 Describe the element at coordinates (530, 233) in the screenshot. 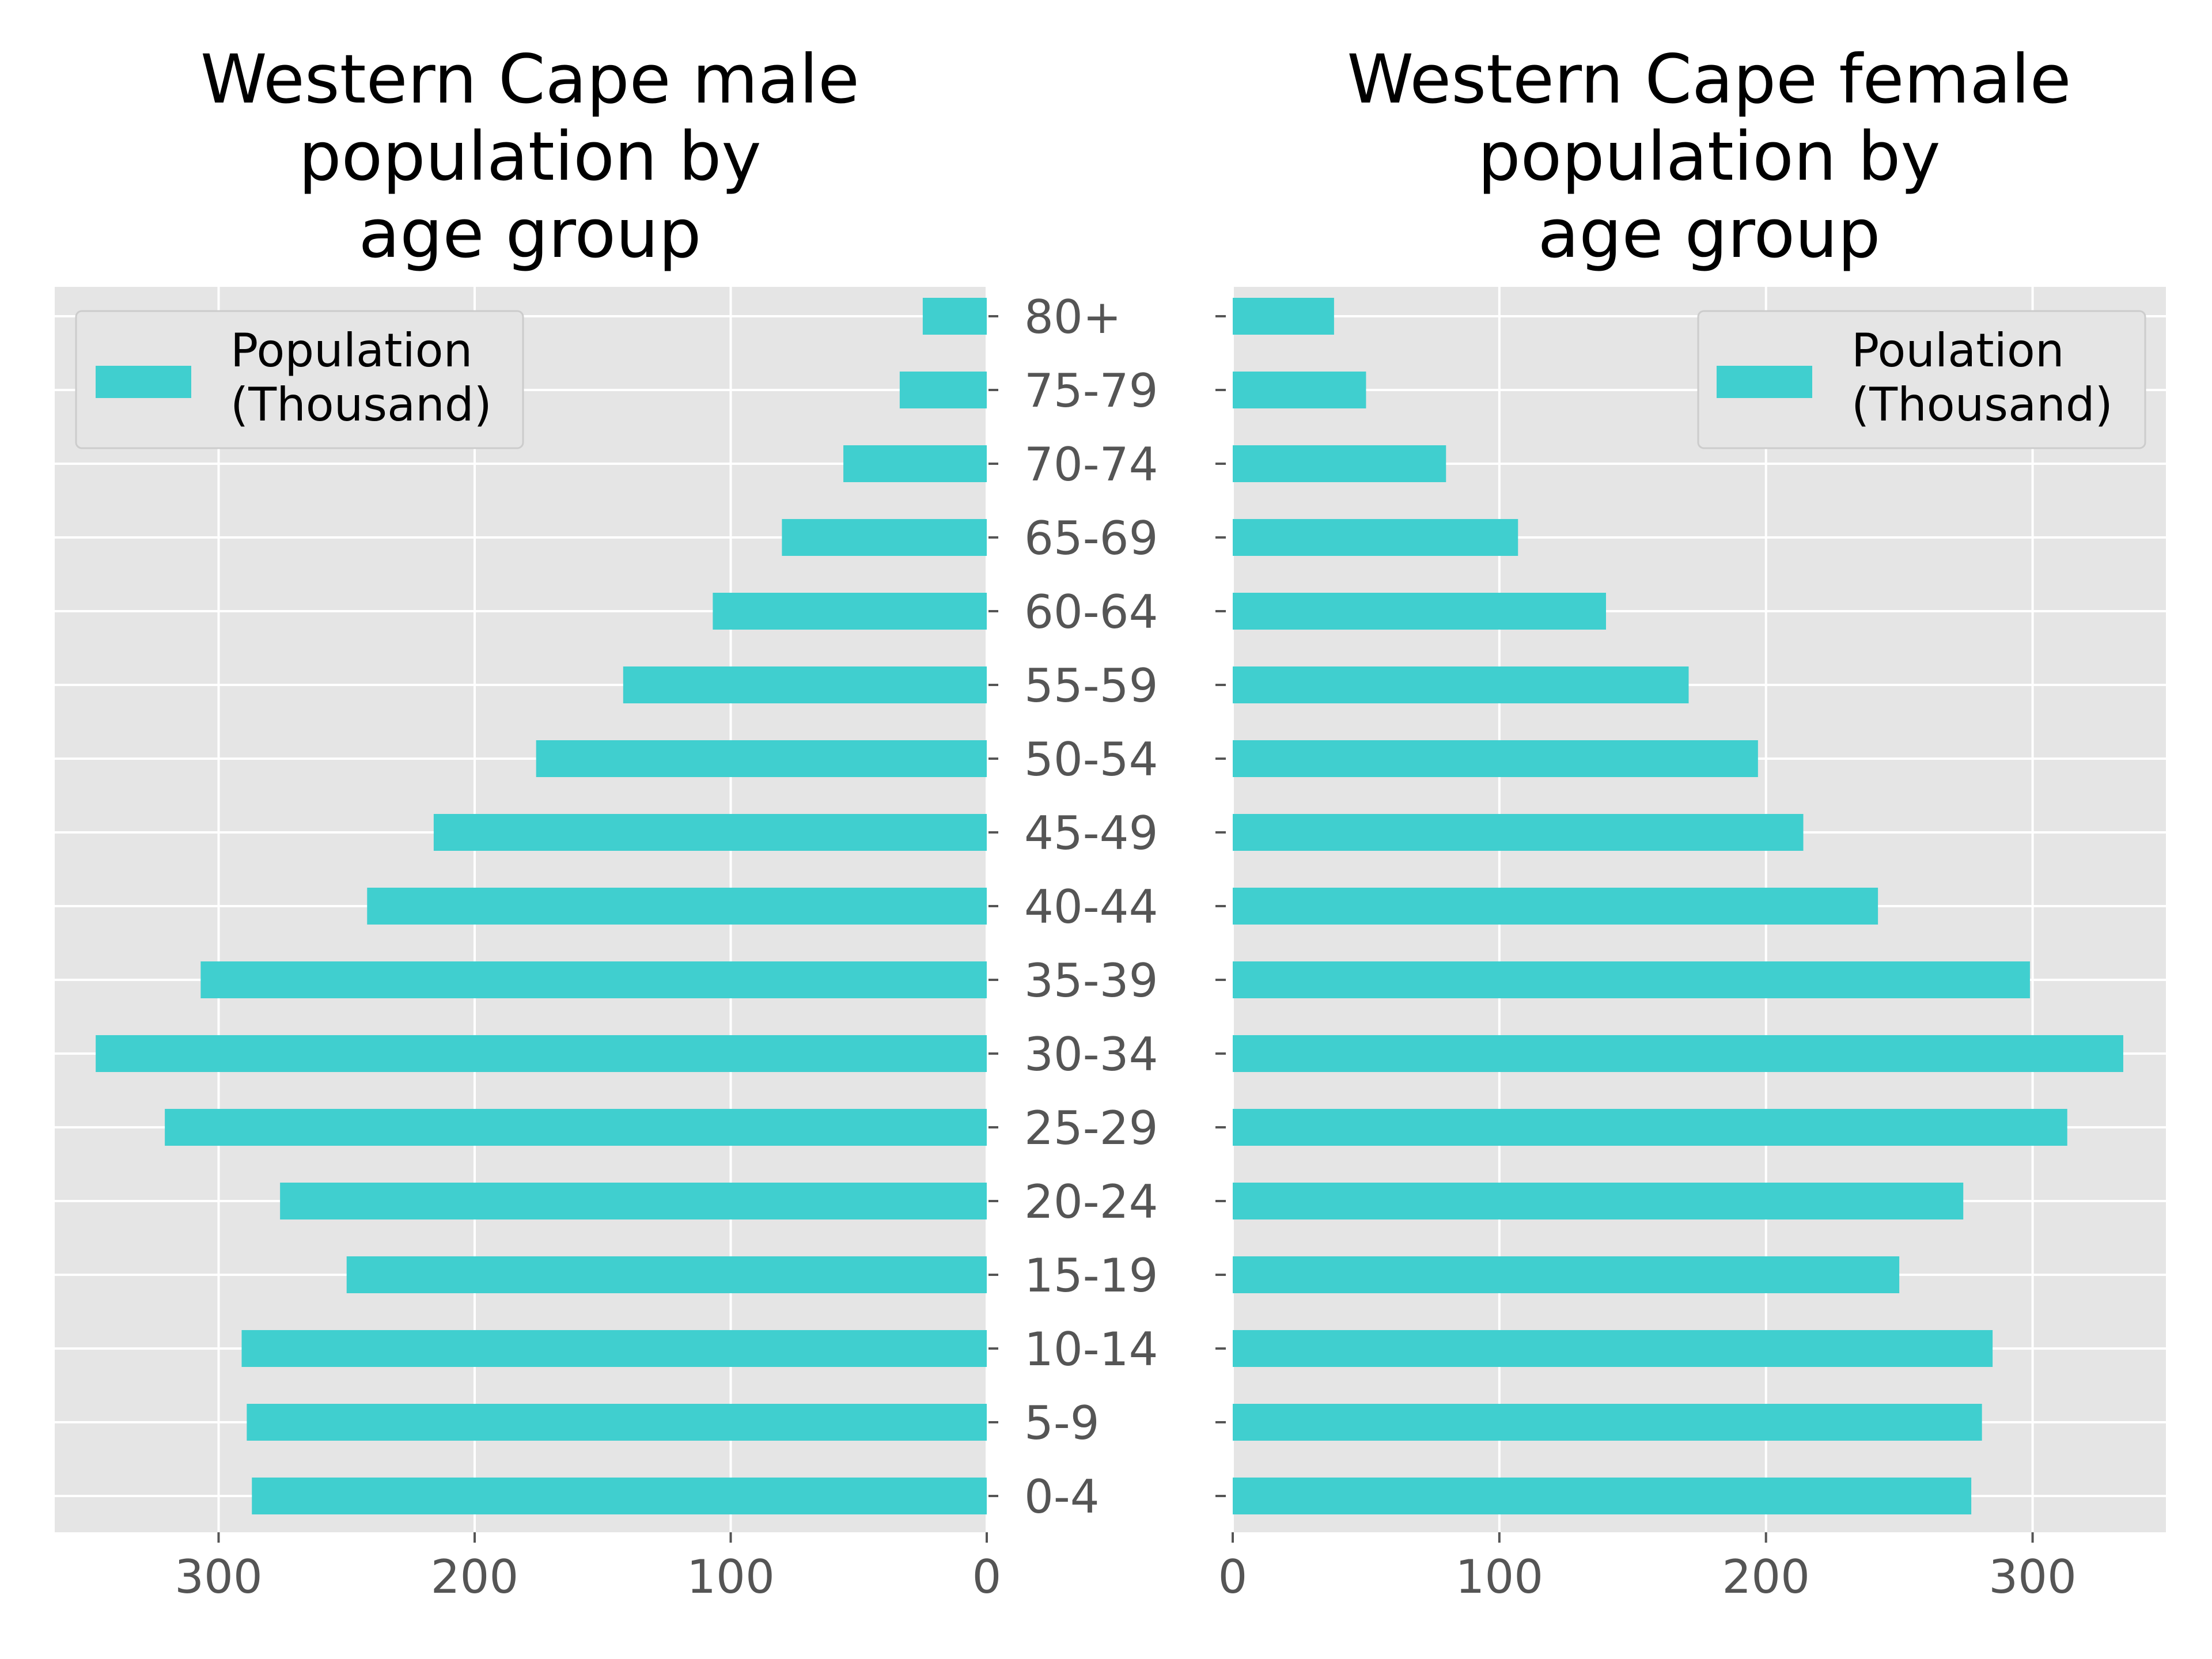

I see `male-chart-title-line-3: age group` at that location.